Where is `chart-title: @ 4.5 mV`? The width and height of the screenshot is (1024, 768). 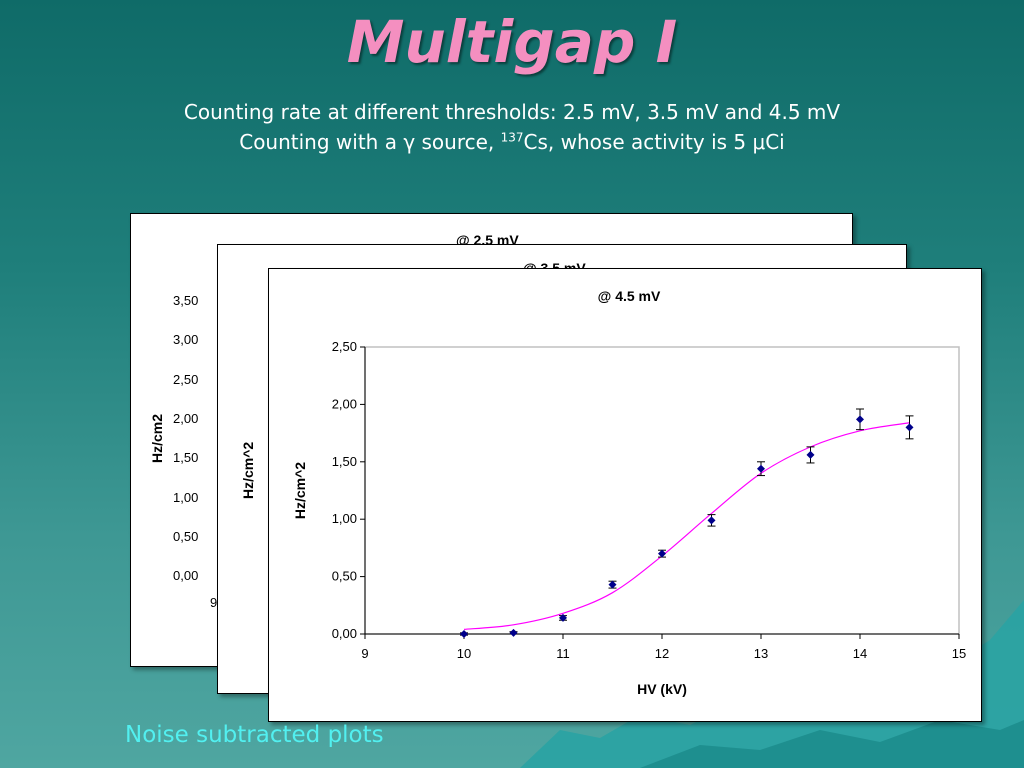
chart-title: @ 4.5 mV is located at coordinates (629, 296).